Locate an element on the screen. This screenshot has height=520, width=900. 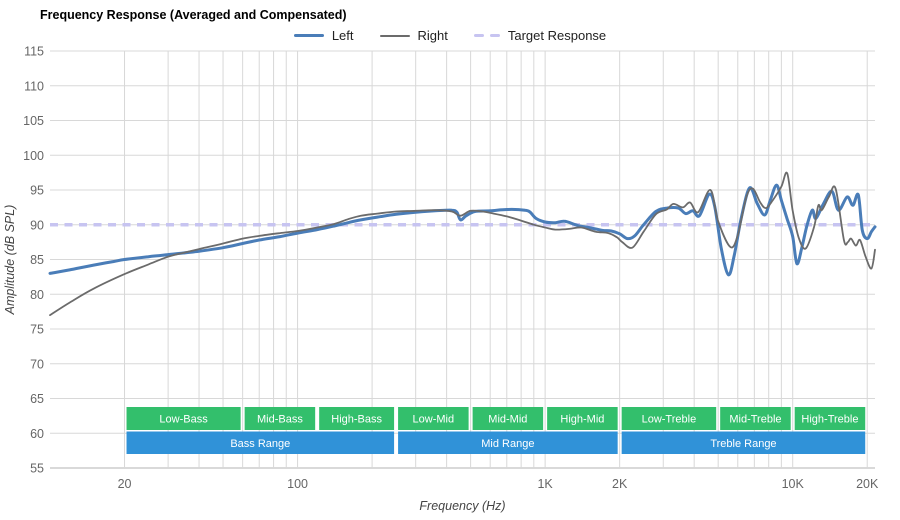
right-line-swatch is located at coordinates (394, 35).